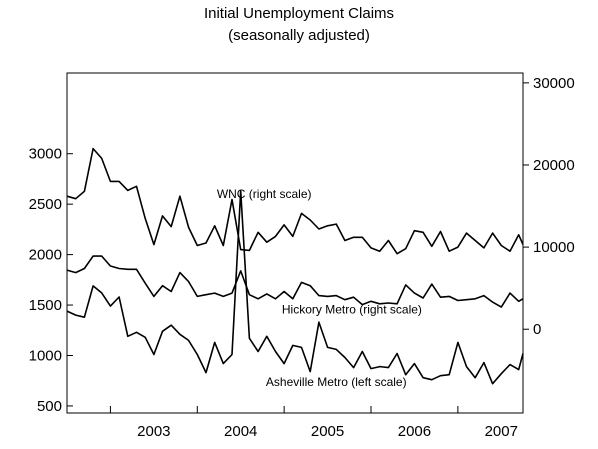 This screenshot has height=449, width=598. Describe the element at coordinates (537, 329) in the screenshot. I see `right-axis-tick-label: 0` at that location.